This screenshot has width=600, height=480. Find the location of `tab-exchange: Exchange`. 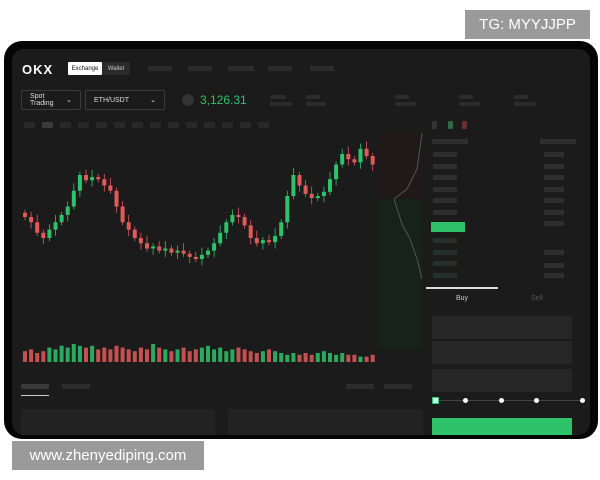

tab-exchange: Exchange is located at coordinates (85, 68).